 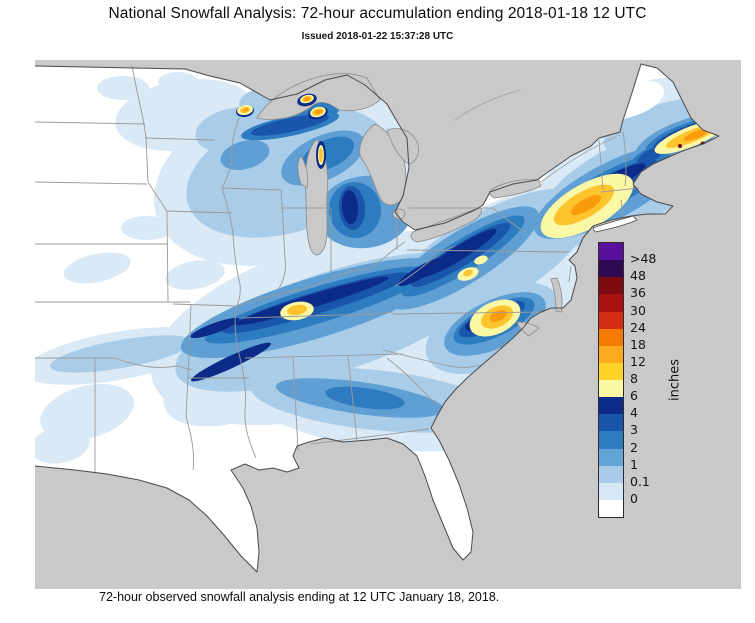 What do you see at coordinates (317, 197) in the screenshot?
I see `lake-michigan` at bounding box center [317, 197].